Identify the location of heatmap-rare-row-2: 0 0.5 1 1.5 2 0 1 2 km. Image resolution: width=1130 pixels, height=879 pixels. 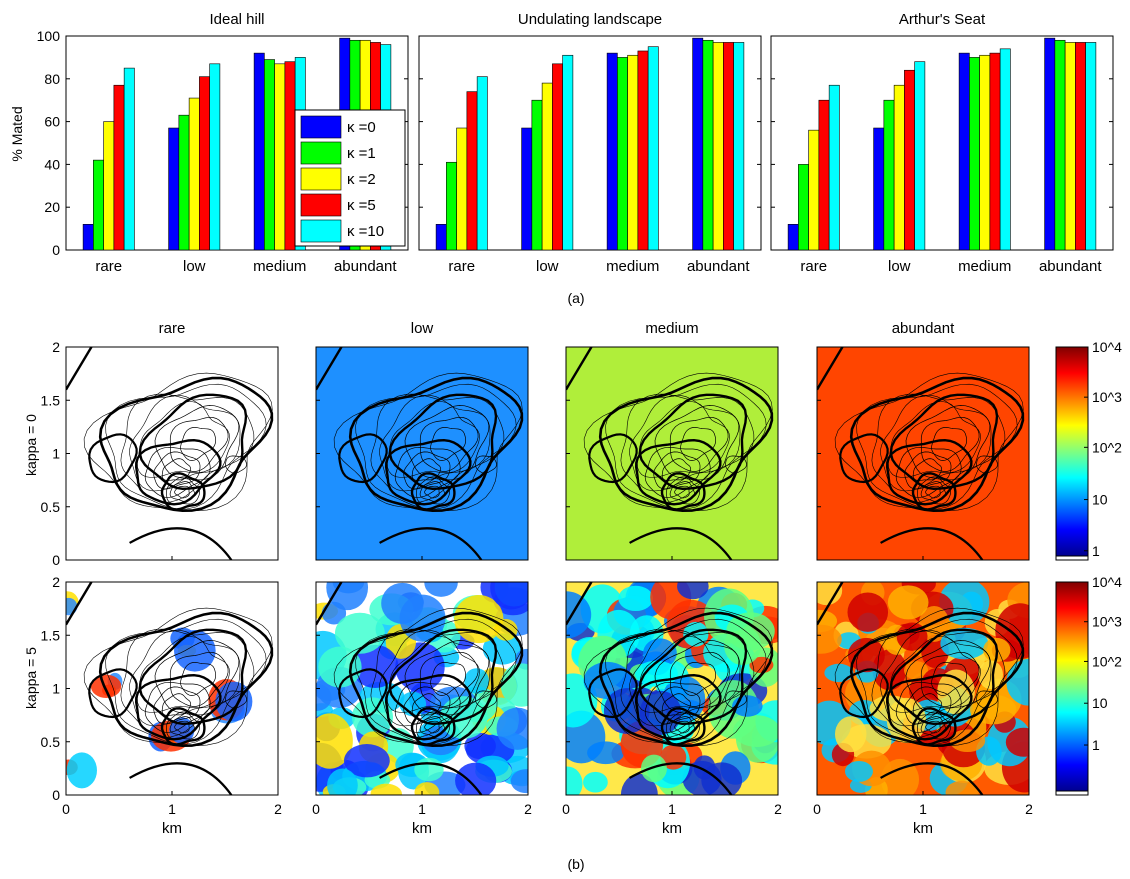
(162, 705).